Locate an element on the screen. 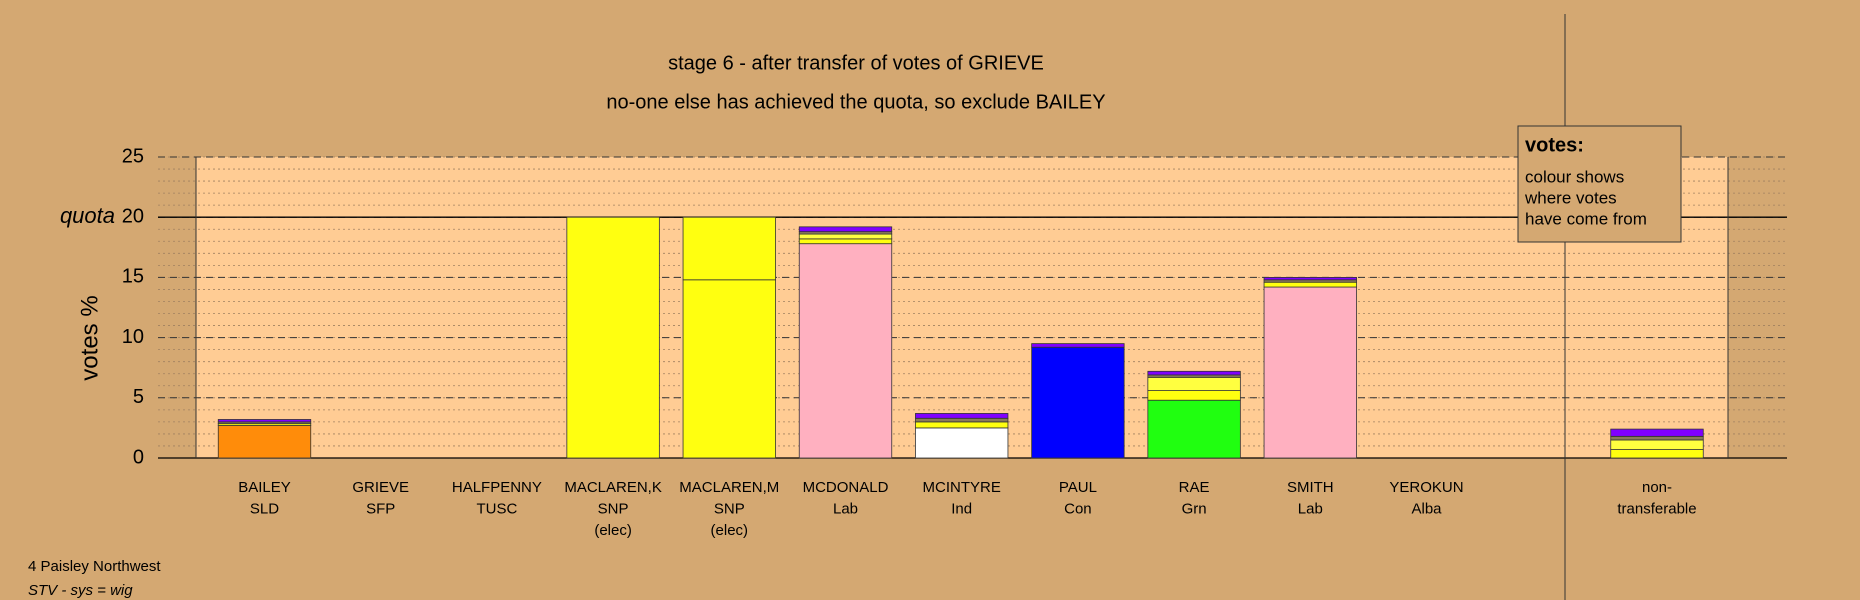 The width and height of the screenshot is (1860, 600). x-tick-label: Alba is located at coordinates (1426, 508).